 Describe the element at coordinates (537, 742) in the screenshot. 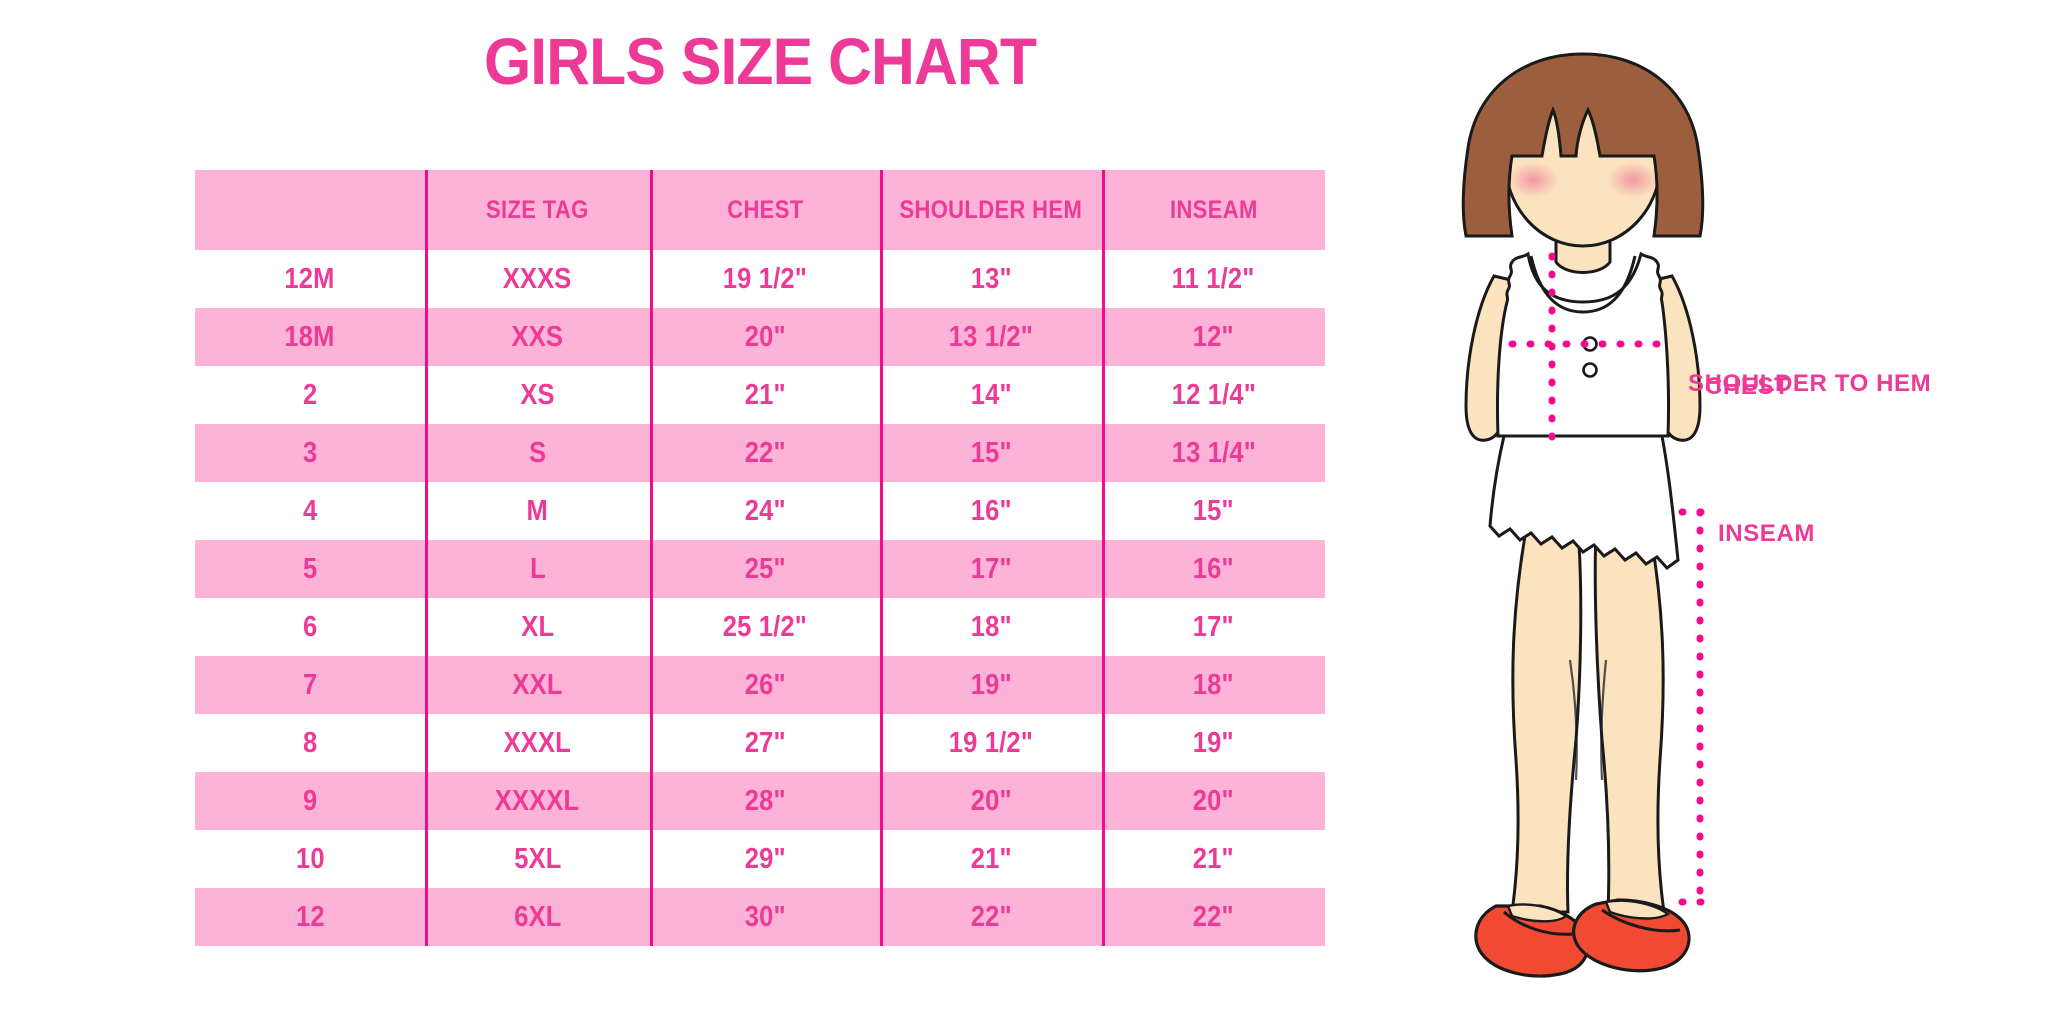

I see `cell-size-tag-label: XXXL` at that location.